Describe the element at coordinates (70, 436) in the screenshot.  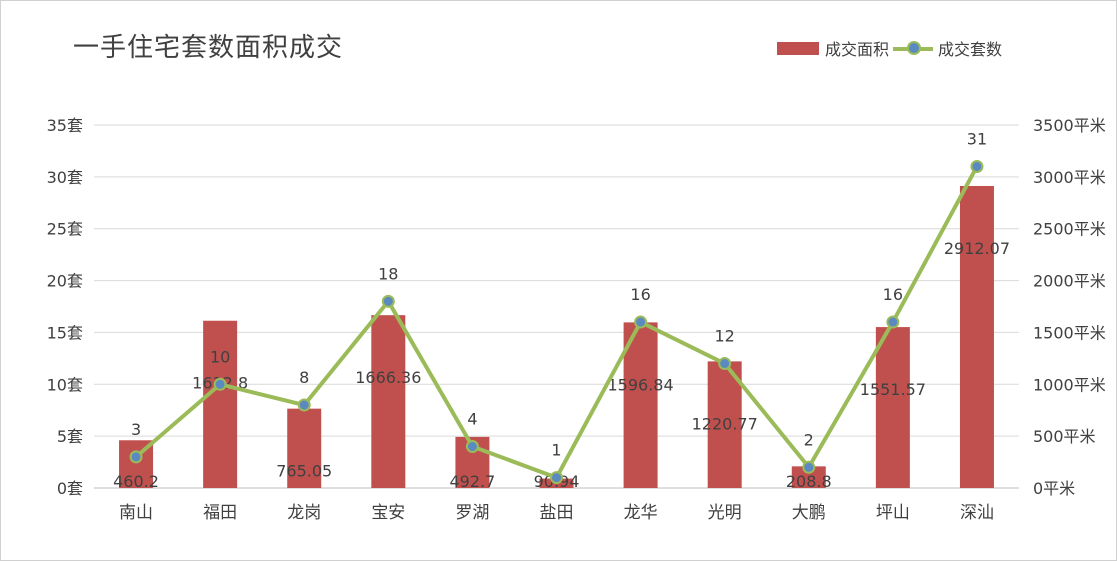
I see `y-left-tick-label: 5套` at that location.